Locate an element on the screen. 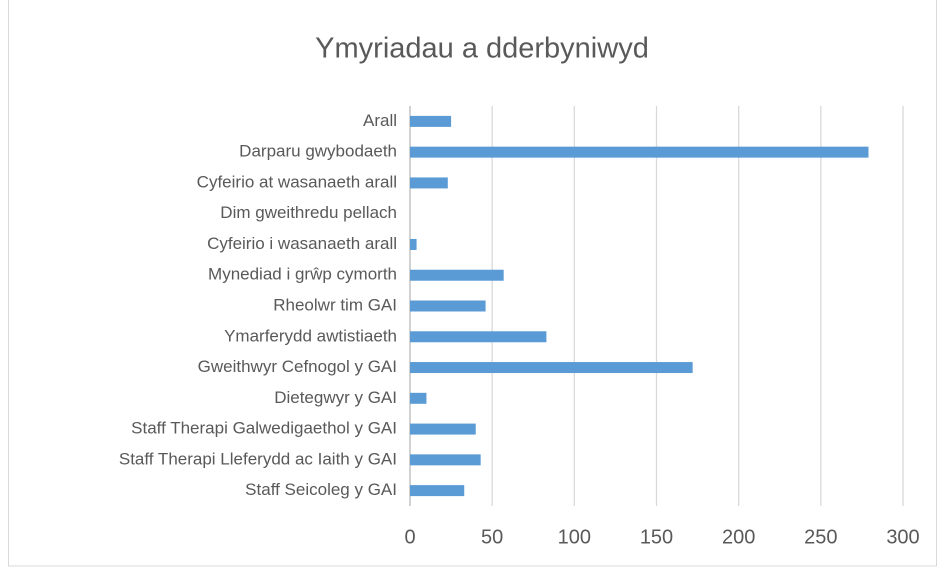 This screenshot has width=945, height=571. x-tick-label: 100 is located at coordinates (574, 537).